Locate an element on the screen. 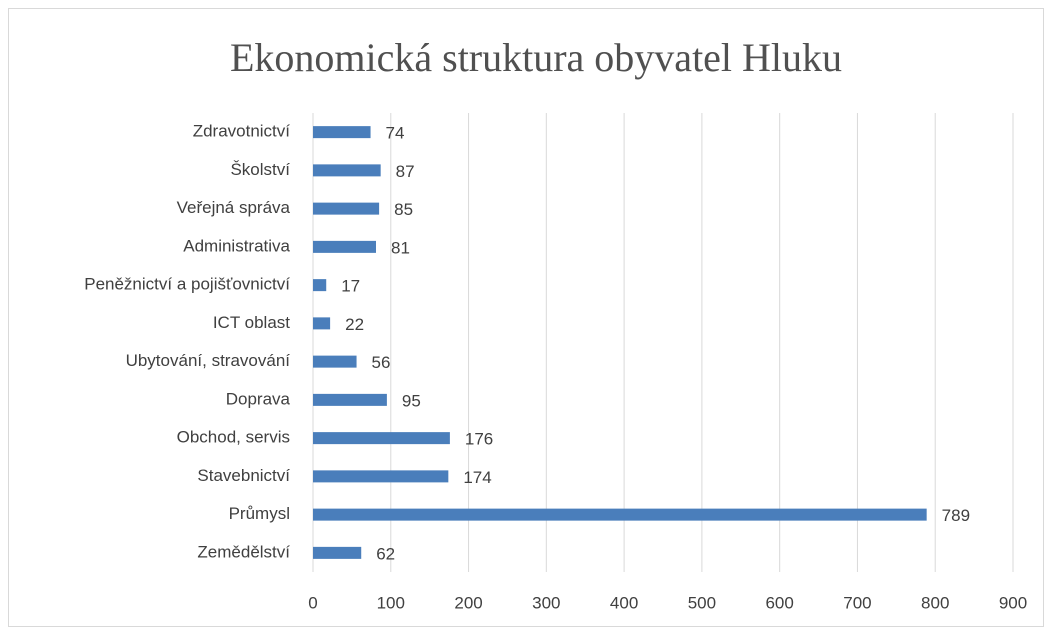  value-label: 81 is located at coordinates (400, 247).